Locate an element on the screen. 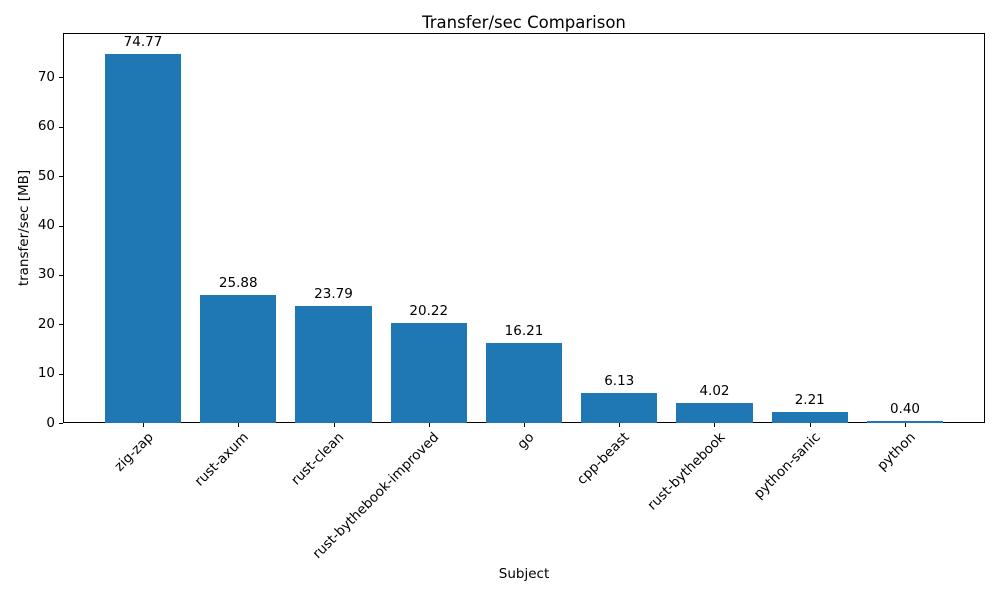 The width and height of the screenshot is (1000, 600). bar-value-label: 0.40 is located at coordinates (905, 409).